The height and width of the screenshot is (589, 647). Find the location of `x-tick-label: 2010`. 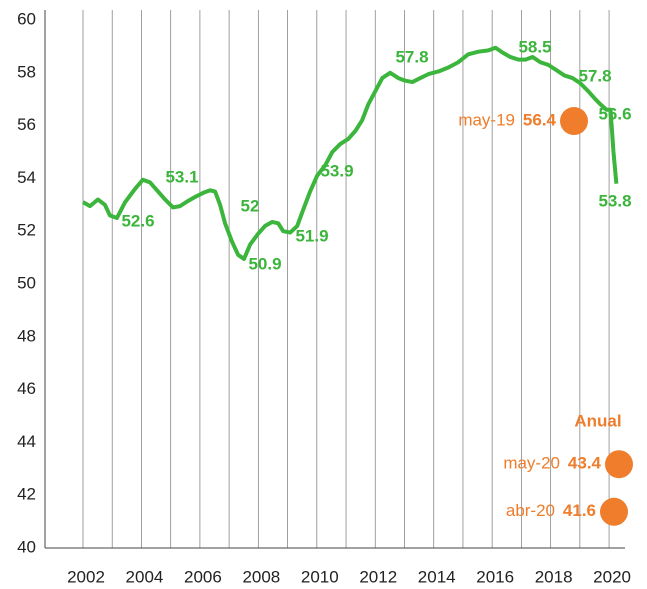

x-tick-label: 2010 is located at coordinates (320, 576).